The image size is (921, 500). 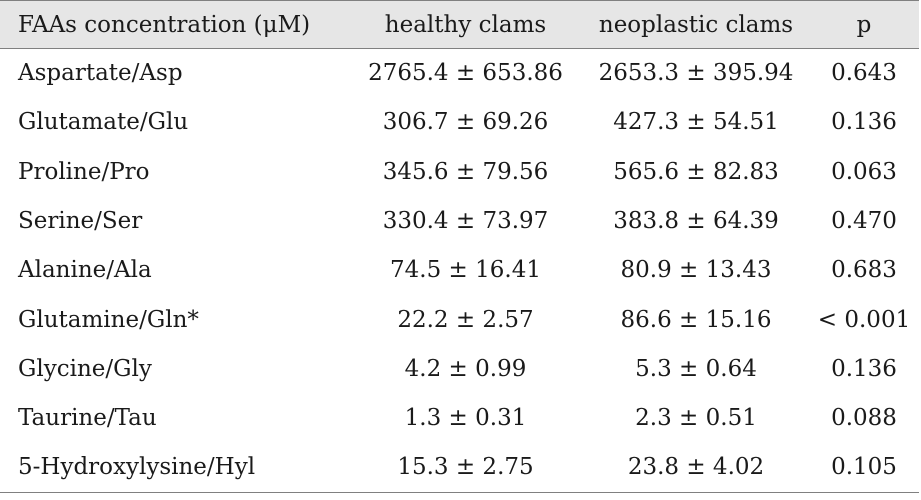 What do you see at coordinates (864, 467) in the screenshot?
I see `p-value: 0.105` at bounding box center [864, 467].